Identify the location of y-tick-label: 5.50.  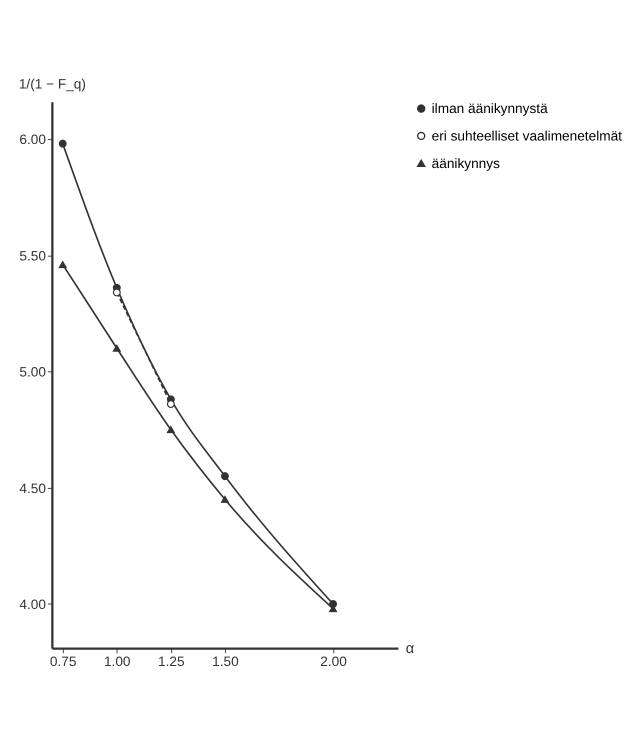
(32, 256).